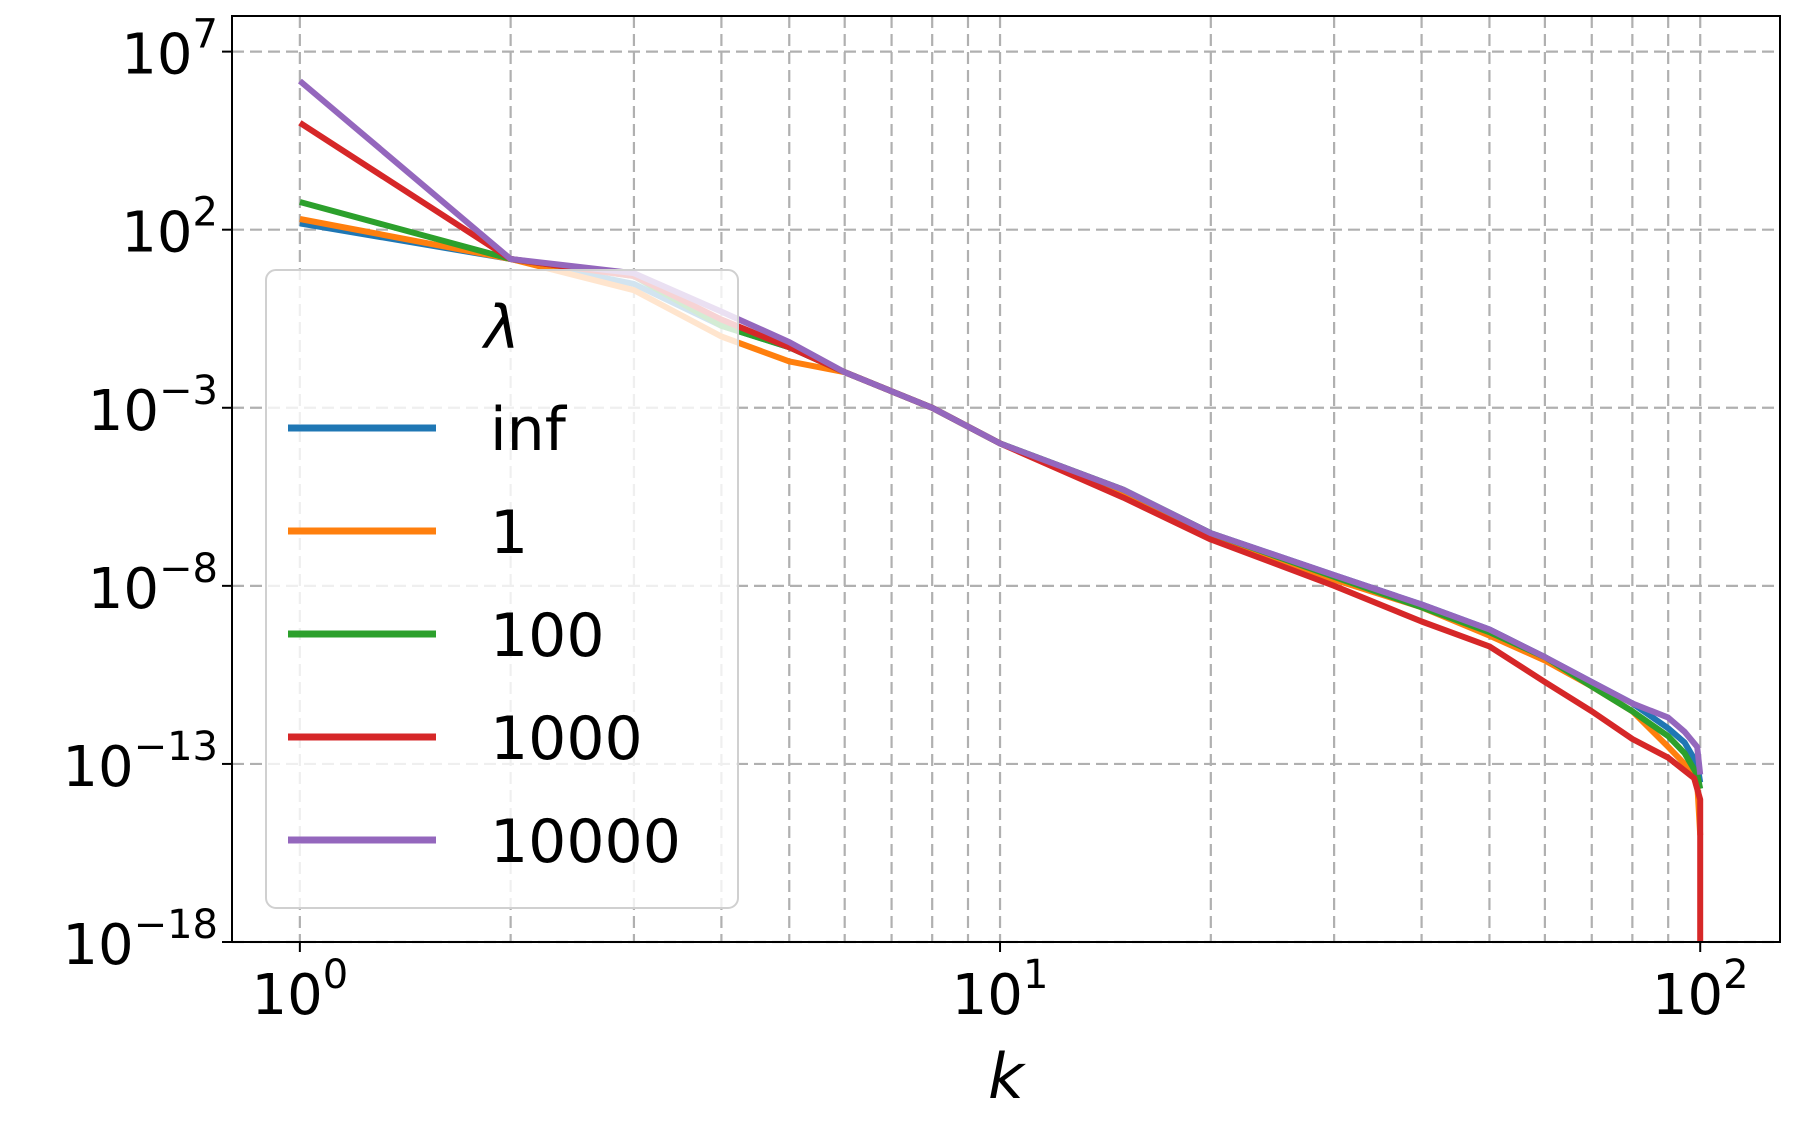 The image size is (1794, 1135). I want to click on legend-title: λ, so click(500, 328).